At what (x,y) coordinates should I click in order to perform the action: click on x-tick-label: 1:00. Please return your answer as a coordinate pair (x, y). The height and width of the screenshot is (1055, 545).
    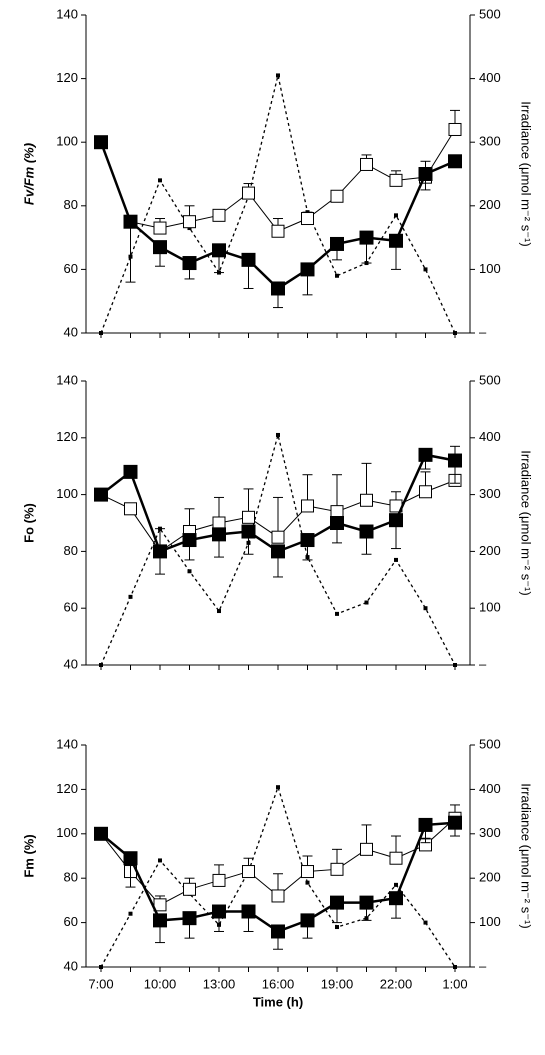
    Looking at the image, I should click on (454, 983).